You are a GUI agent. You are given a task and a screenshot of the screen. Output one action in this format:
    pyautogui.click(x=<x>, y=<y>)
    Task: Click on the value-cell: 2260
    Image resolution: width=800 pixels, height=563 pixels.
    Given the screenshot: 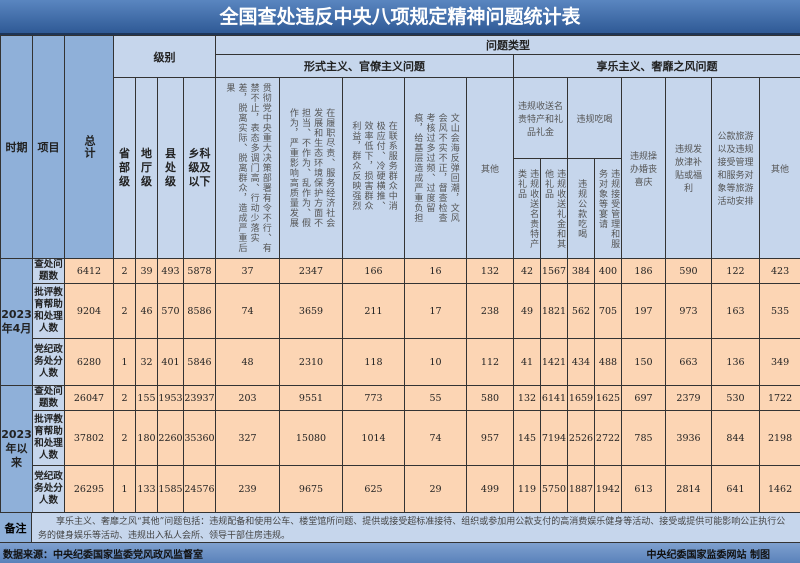 What is the action you would take?
    pyautogui.click(x=170, y=438)
    